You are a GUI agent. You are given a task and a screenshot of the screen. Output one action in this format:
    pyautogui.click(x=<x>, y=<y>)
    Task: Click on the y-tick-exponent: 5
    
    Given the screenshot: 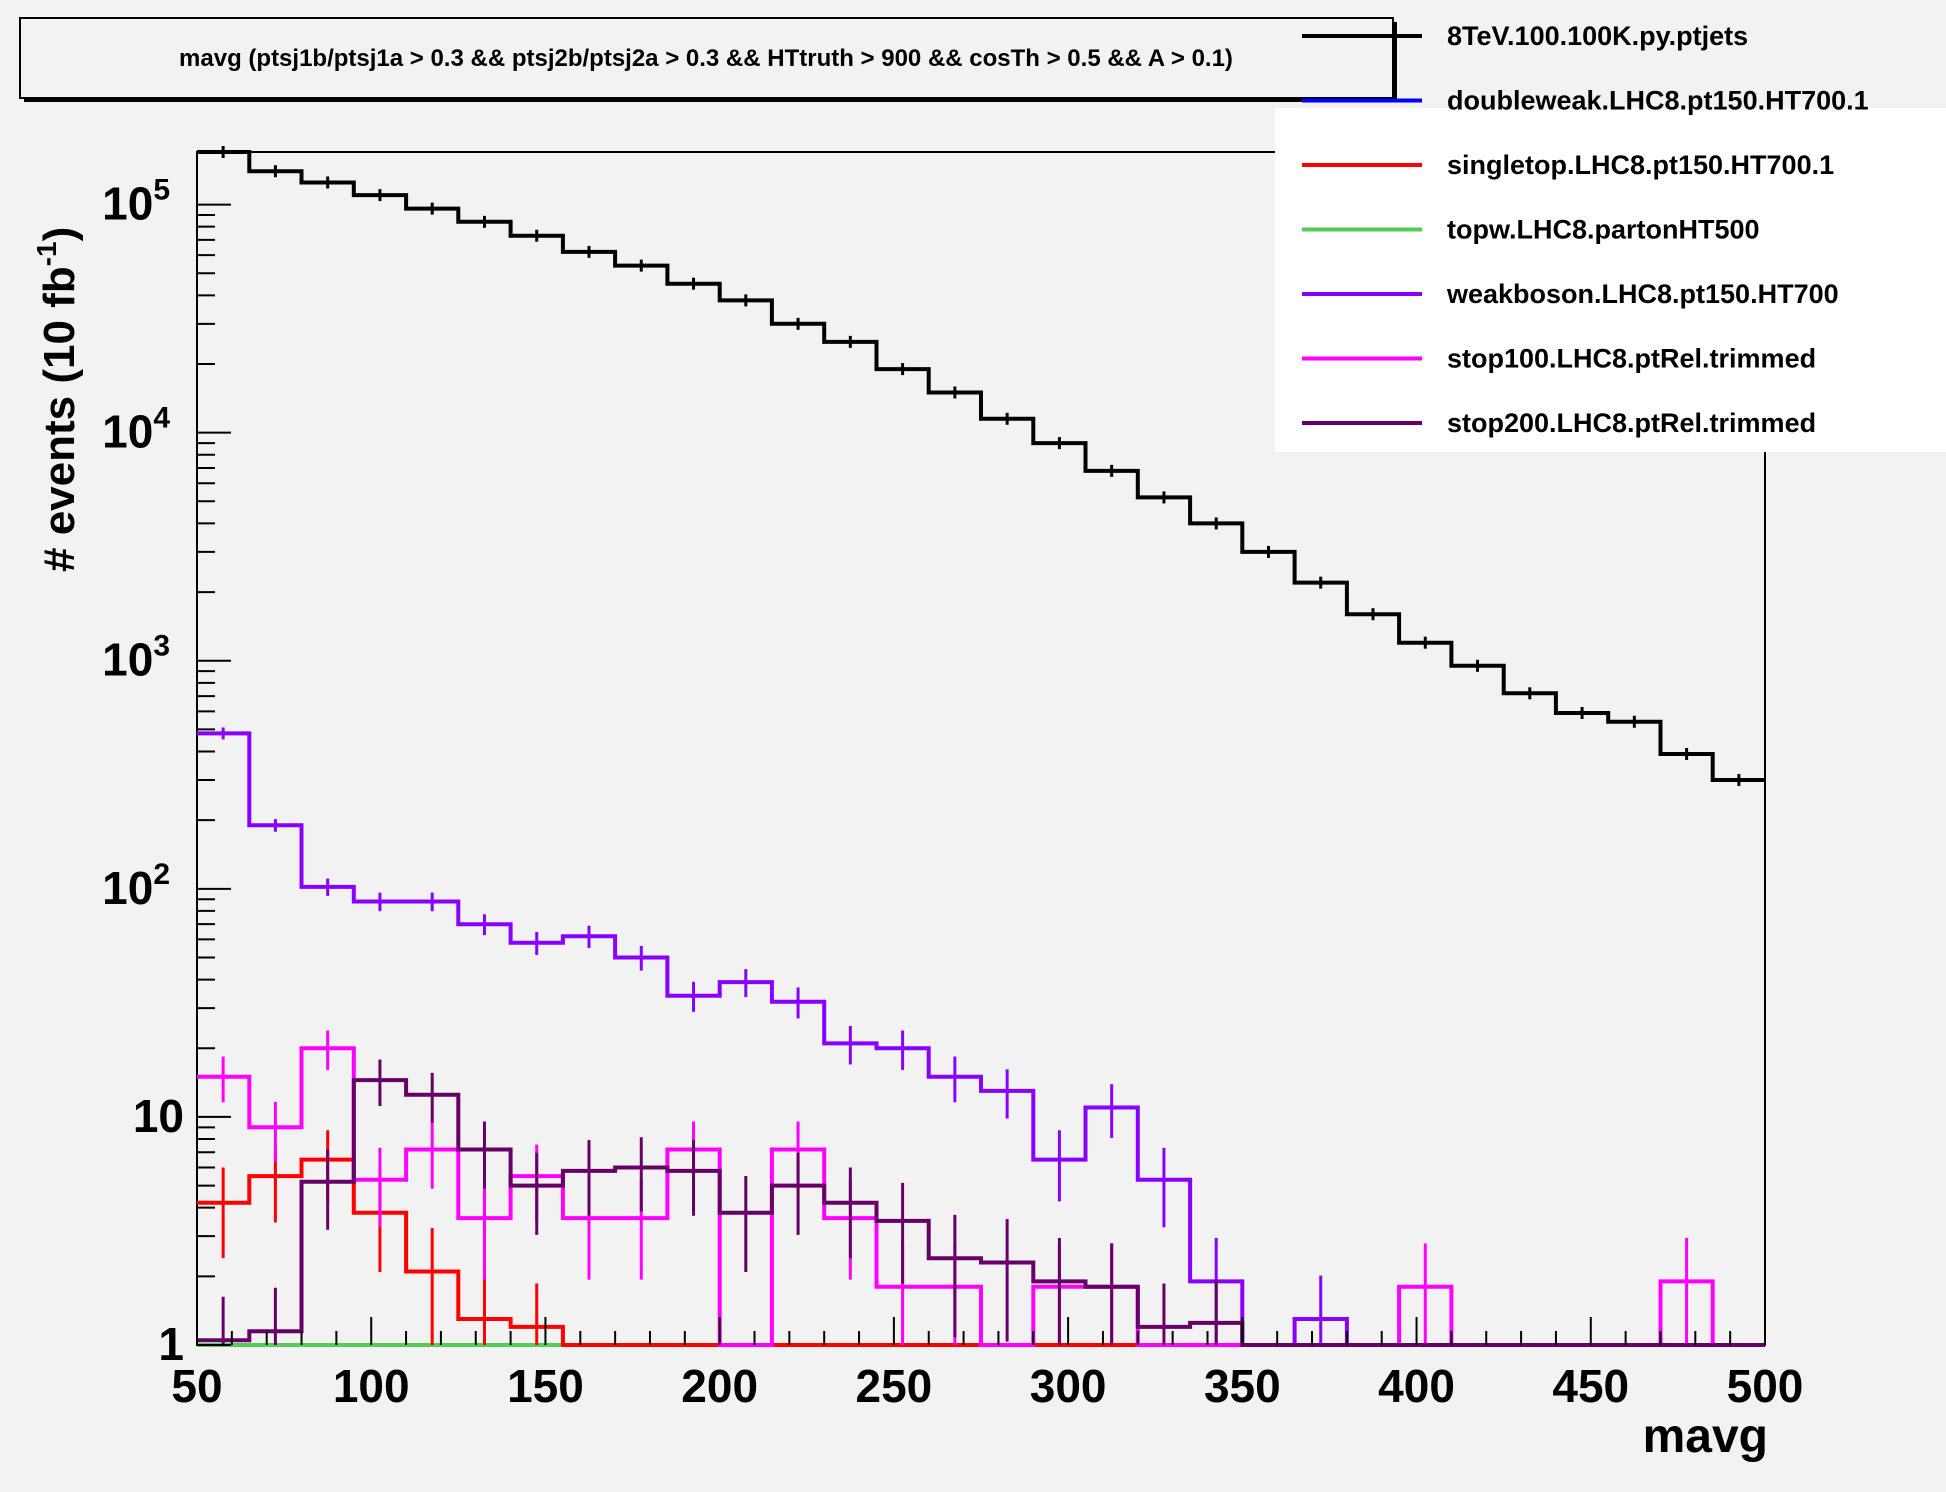 What is the action you would take?
    pyautogui.click(x=161, y=190)
    